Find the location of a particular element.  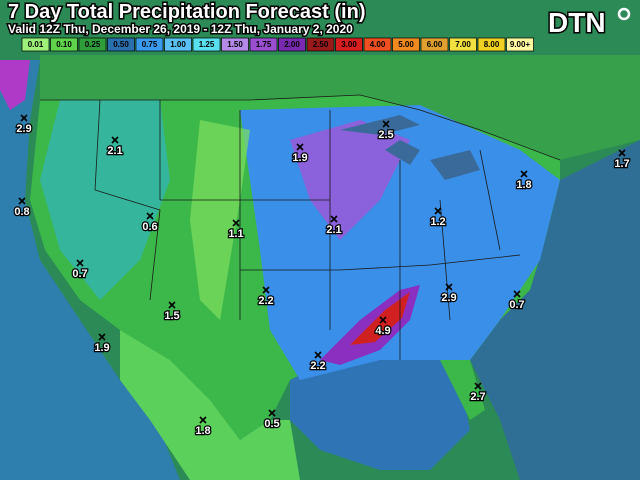

title: 7 Day Total Precipitation Forecast (in) is located at coordinates (186, 12).